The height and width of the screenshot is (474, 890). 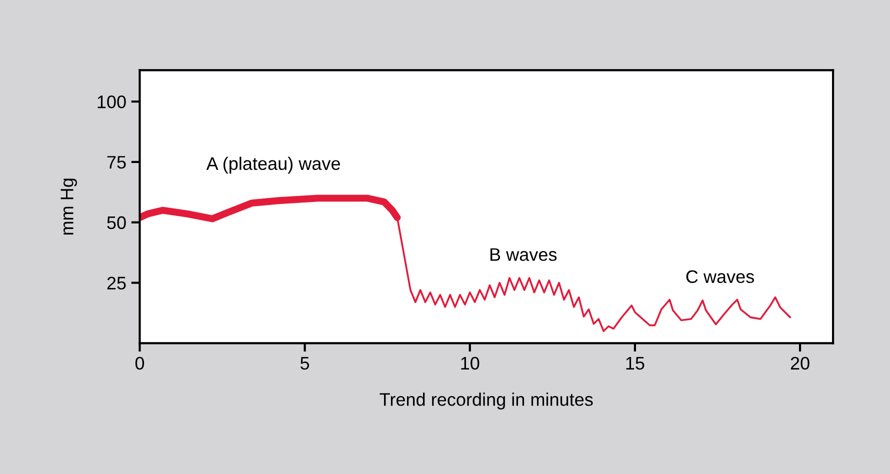 What do you see at coordinates (523, 254) in the screenshot?
I see `annotation: B waves` at bounding box center [523, 254].